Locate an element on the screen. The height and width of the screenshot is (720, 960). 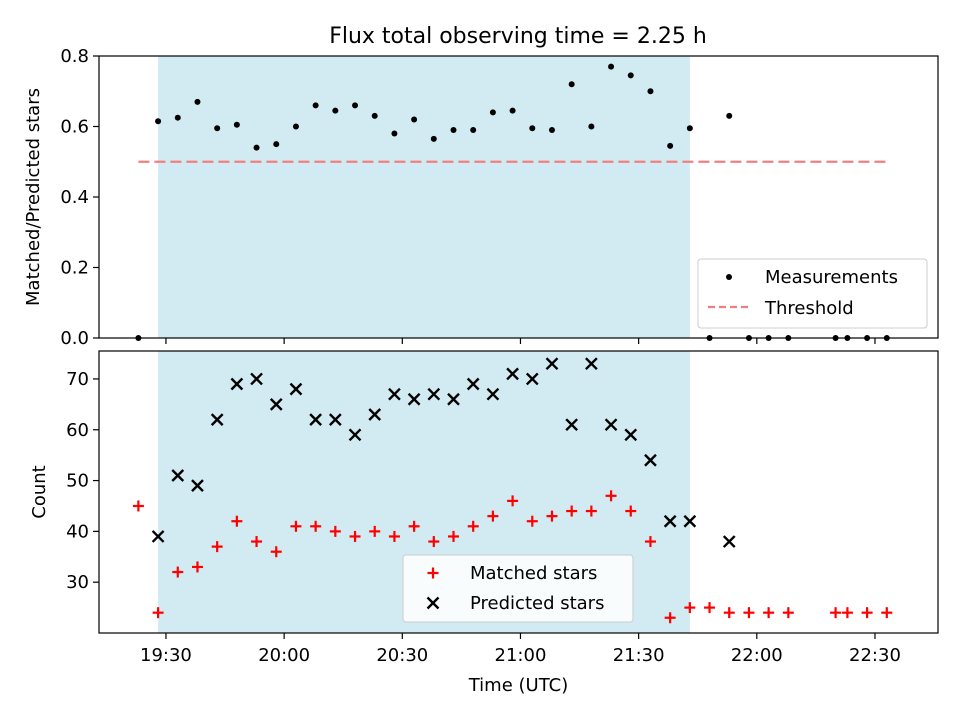
top-legend-box is located at coordinates (812, 293).